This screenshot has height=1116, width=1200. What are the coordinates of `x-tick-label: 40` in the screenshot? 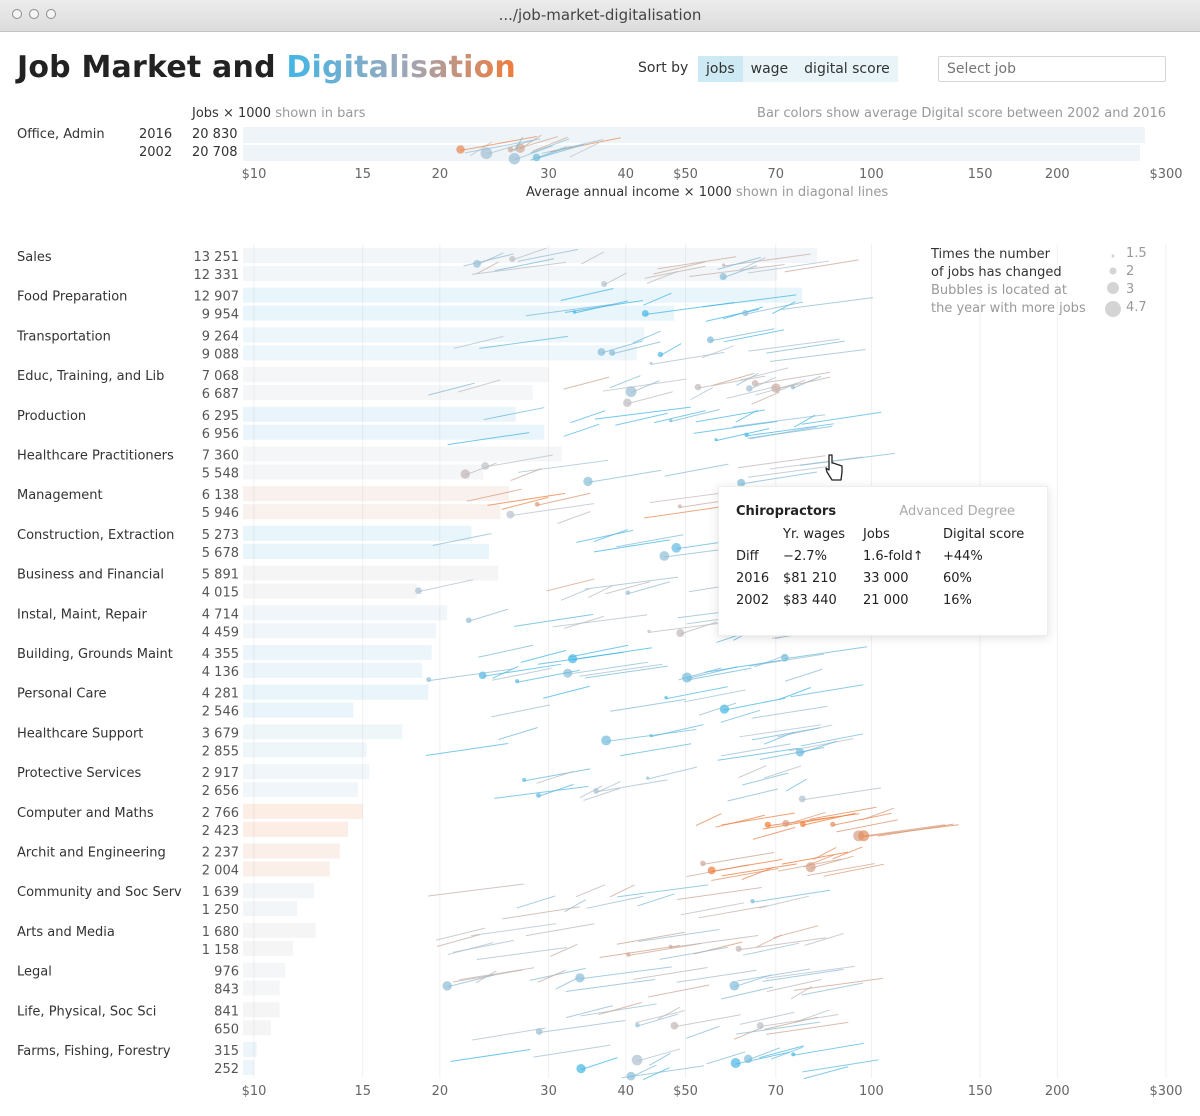 It's located at (625, 1091).